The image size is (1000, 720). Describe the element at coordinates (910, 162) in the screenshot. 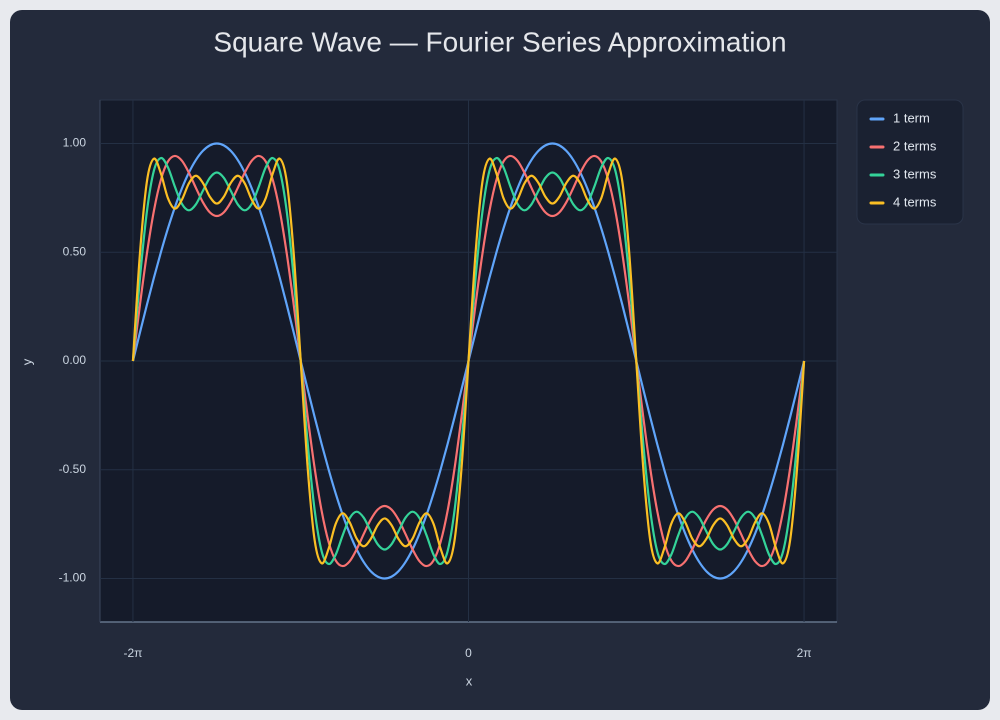

I see `legend-box` at that location.